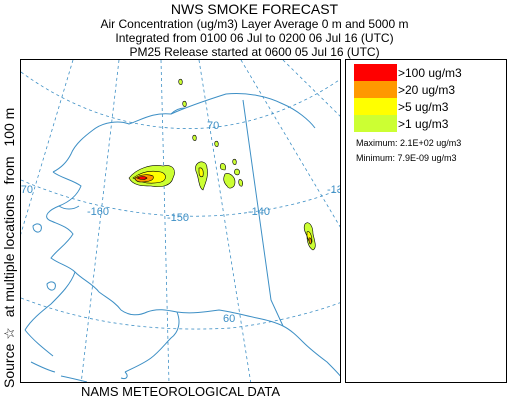 The width and height of the screenshot is (509, 401). I want to click on lat-label: 60, so click(229, 319).